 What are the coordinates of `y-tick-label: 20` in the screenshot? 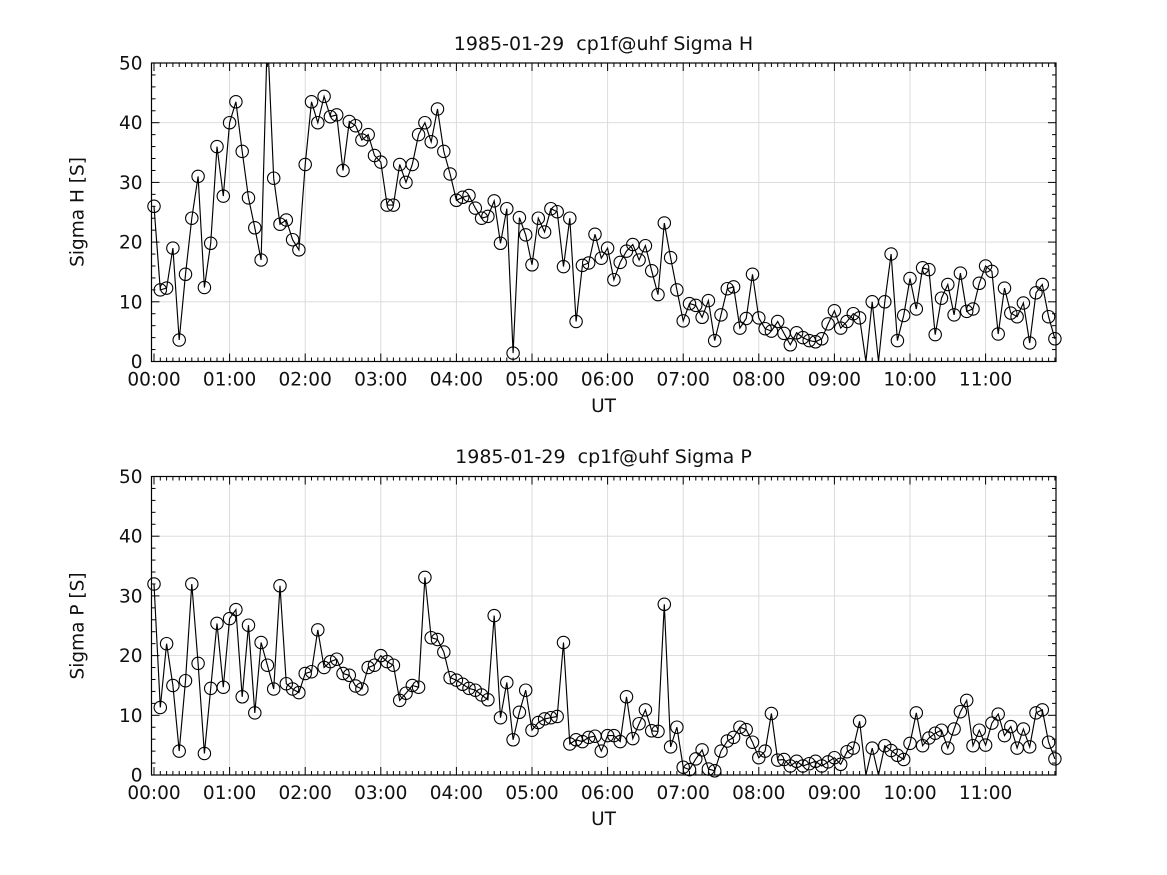 It's located at (131, 656).